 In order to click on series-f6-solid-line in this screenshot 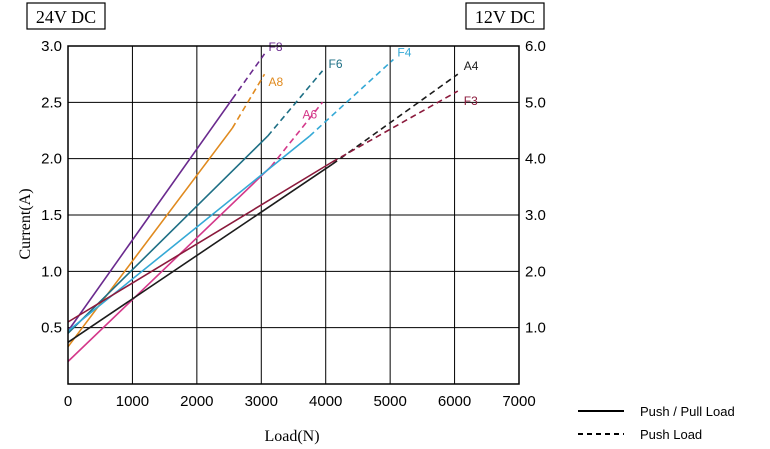, I will do `click(168, 234)`.